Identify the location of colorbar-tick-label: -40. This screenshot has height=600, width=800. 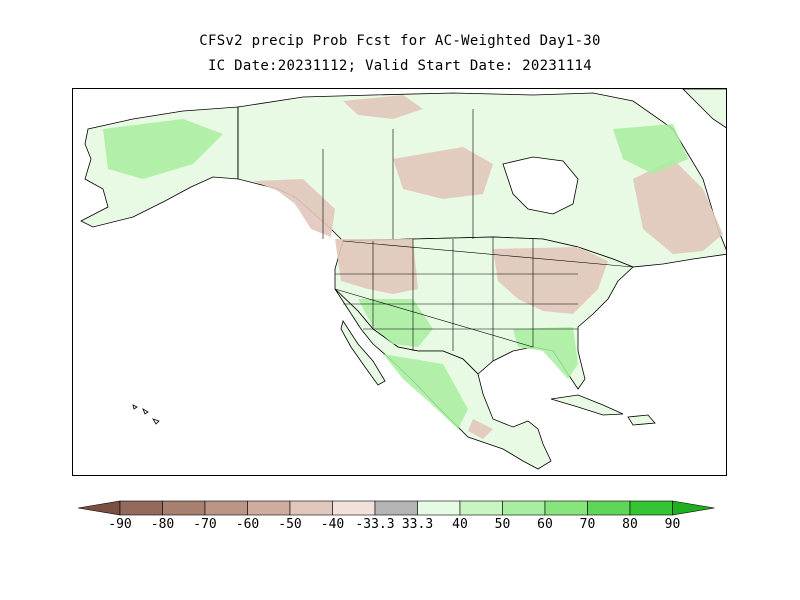
(332, 524).